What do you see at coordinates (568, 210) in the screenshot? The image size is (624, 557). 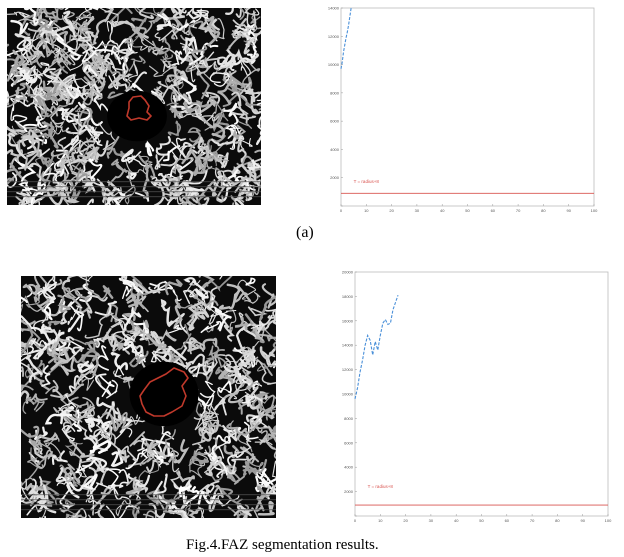 I see `plot-a-x-tick-label: 90` at bounding box center [568, 210].